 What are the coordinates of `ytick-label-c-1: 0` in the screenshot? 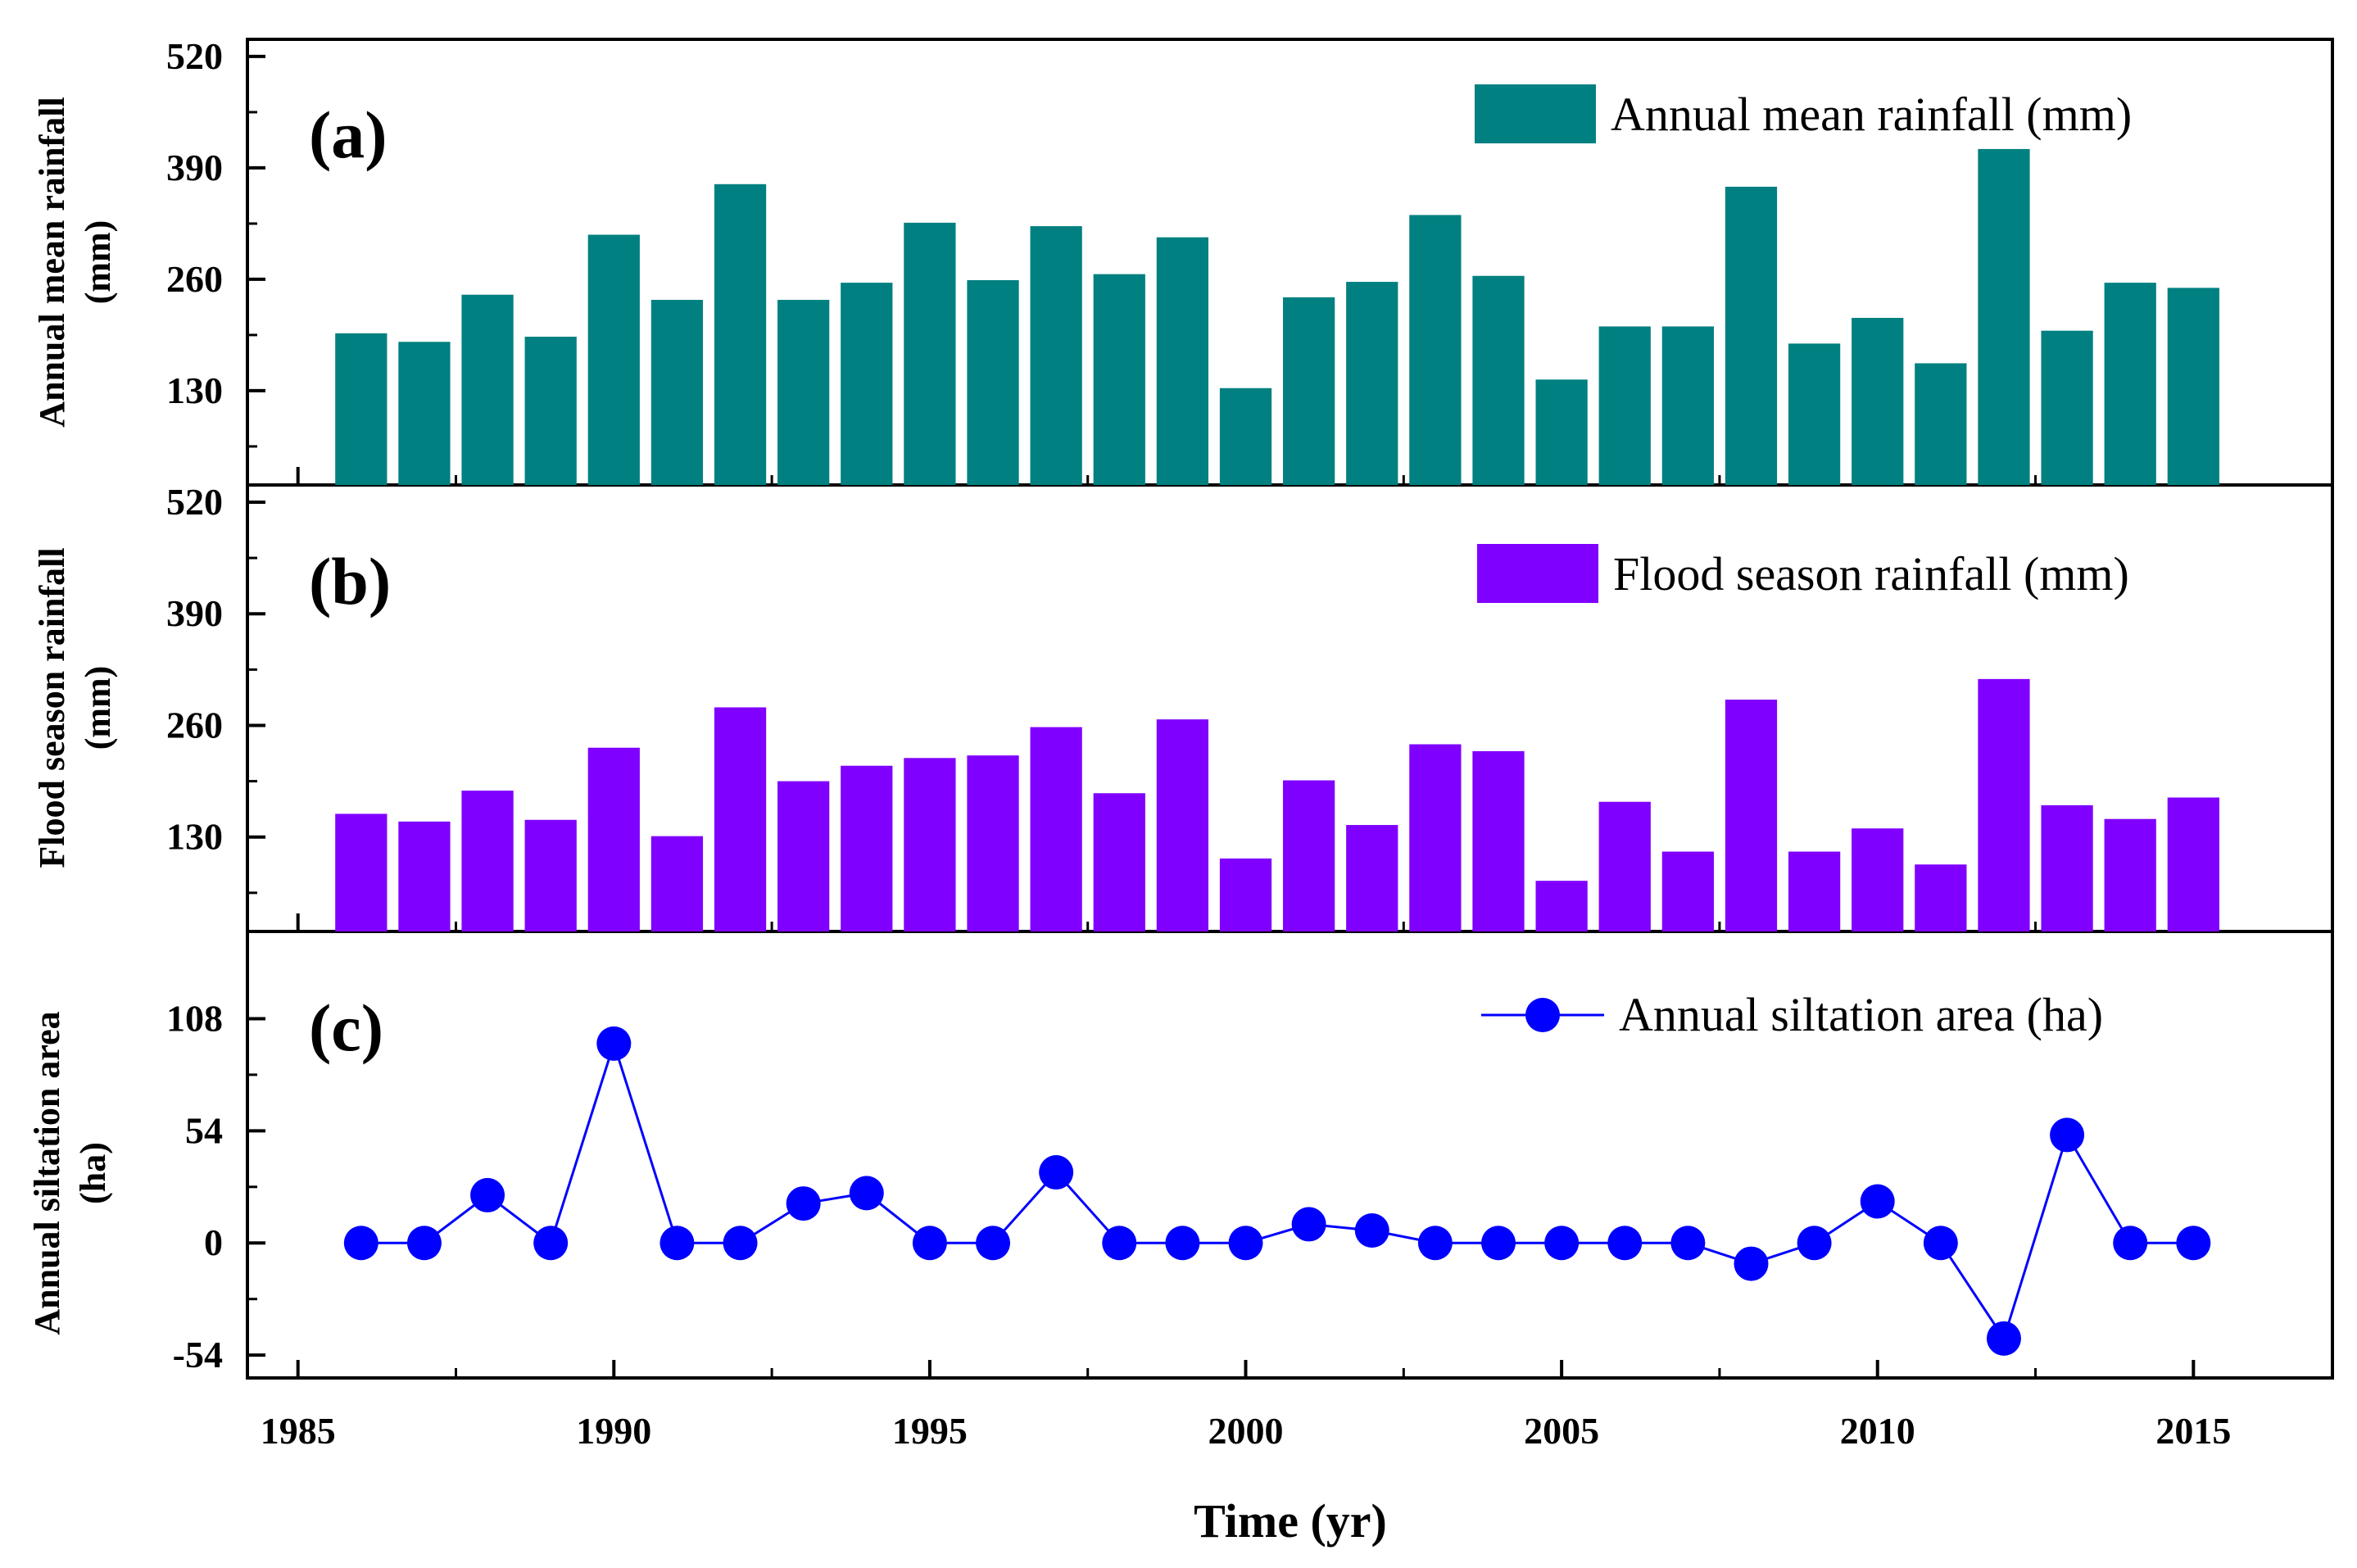 It's located at (213, 1242).